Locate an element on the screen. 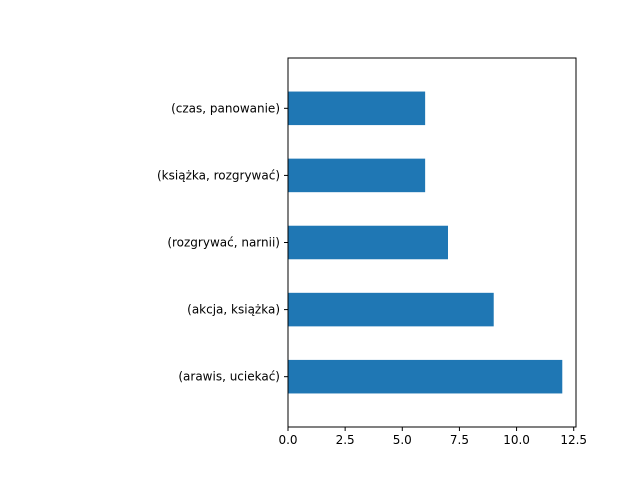  y-tick-label-0: (arawis, uciekać) is located at coordinates (229, 377).